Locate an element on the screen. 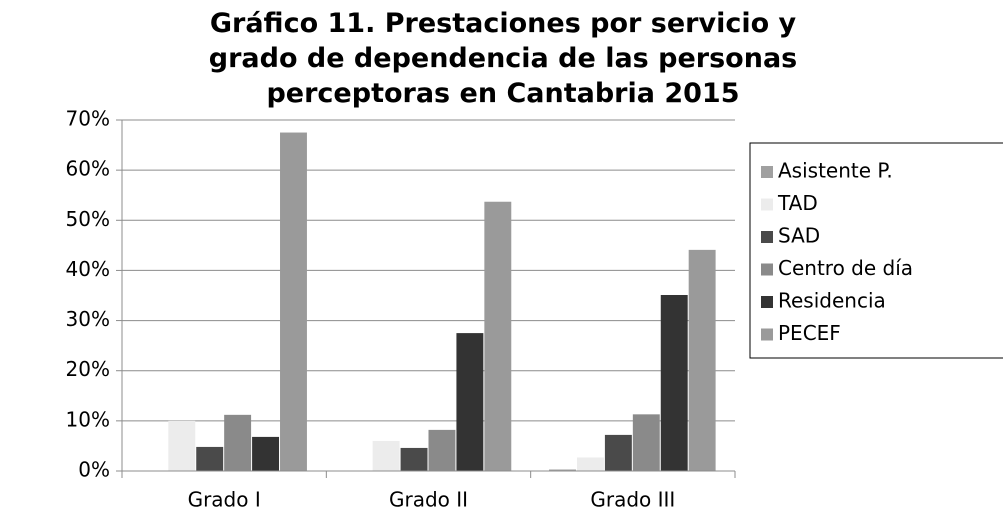 The height and width of the screenshot is (512, 1003). y-tick-label: 0% is located at coordinates (94, 470).